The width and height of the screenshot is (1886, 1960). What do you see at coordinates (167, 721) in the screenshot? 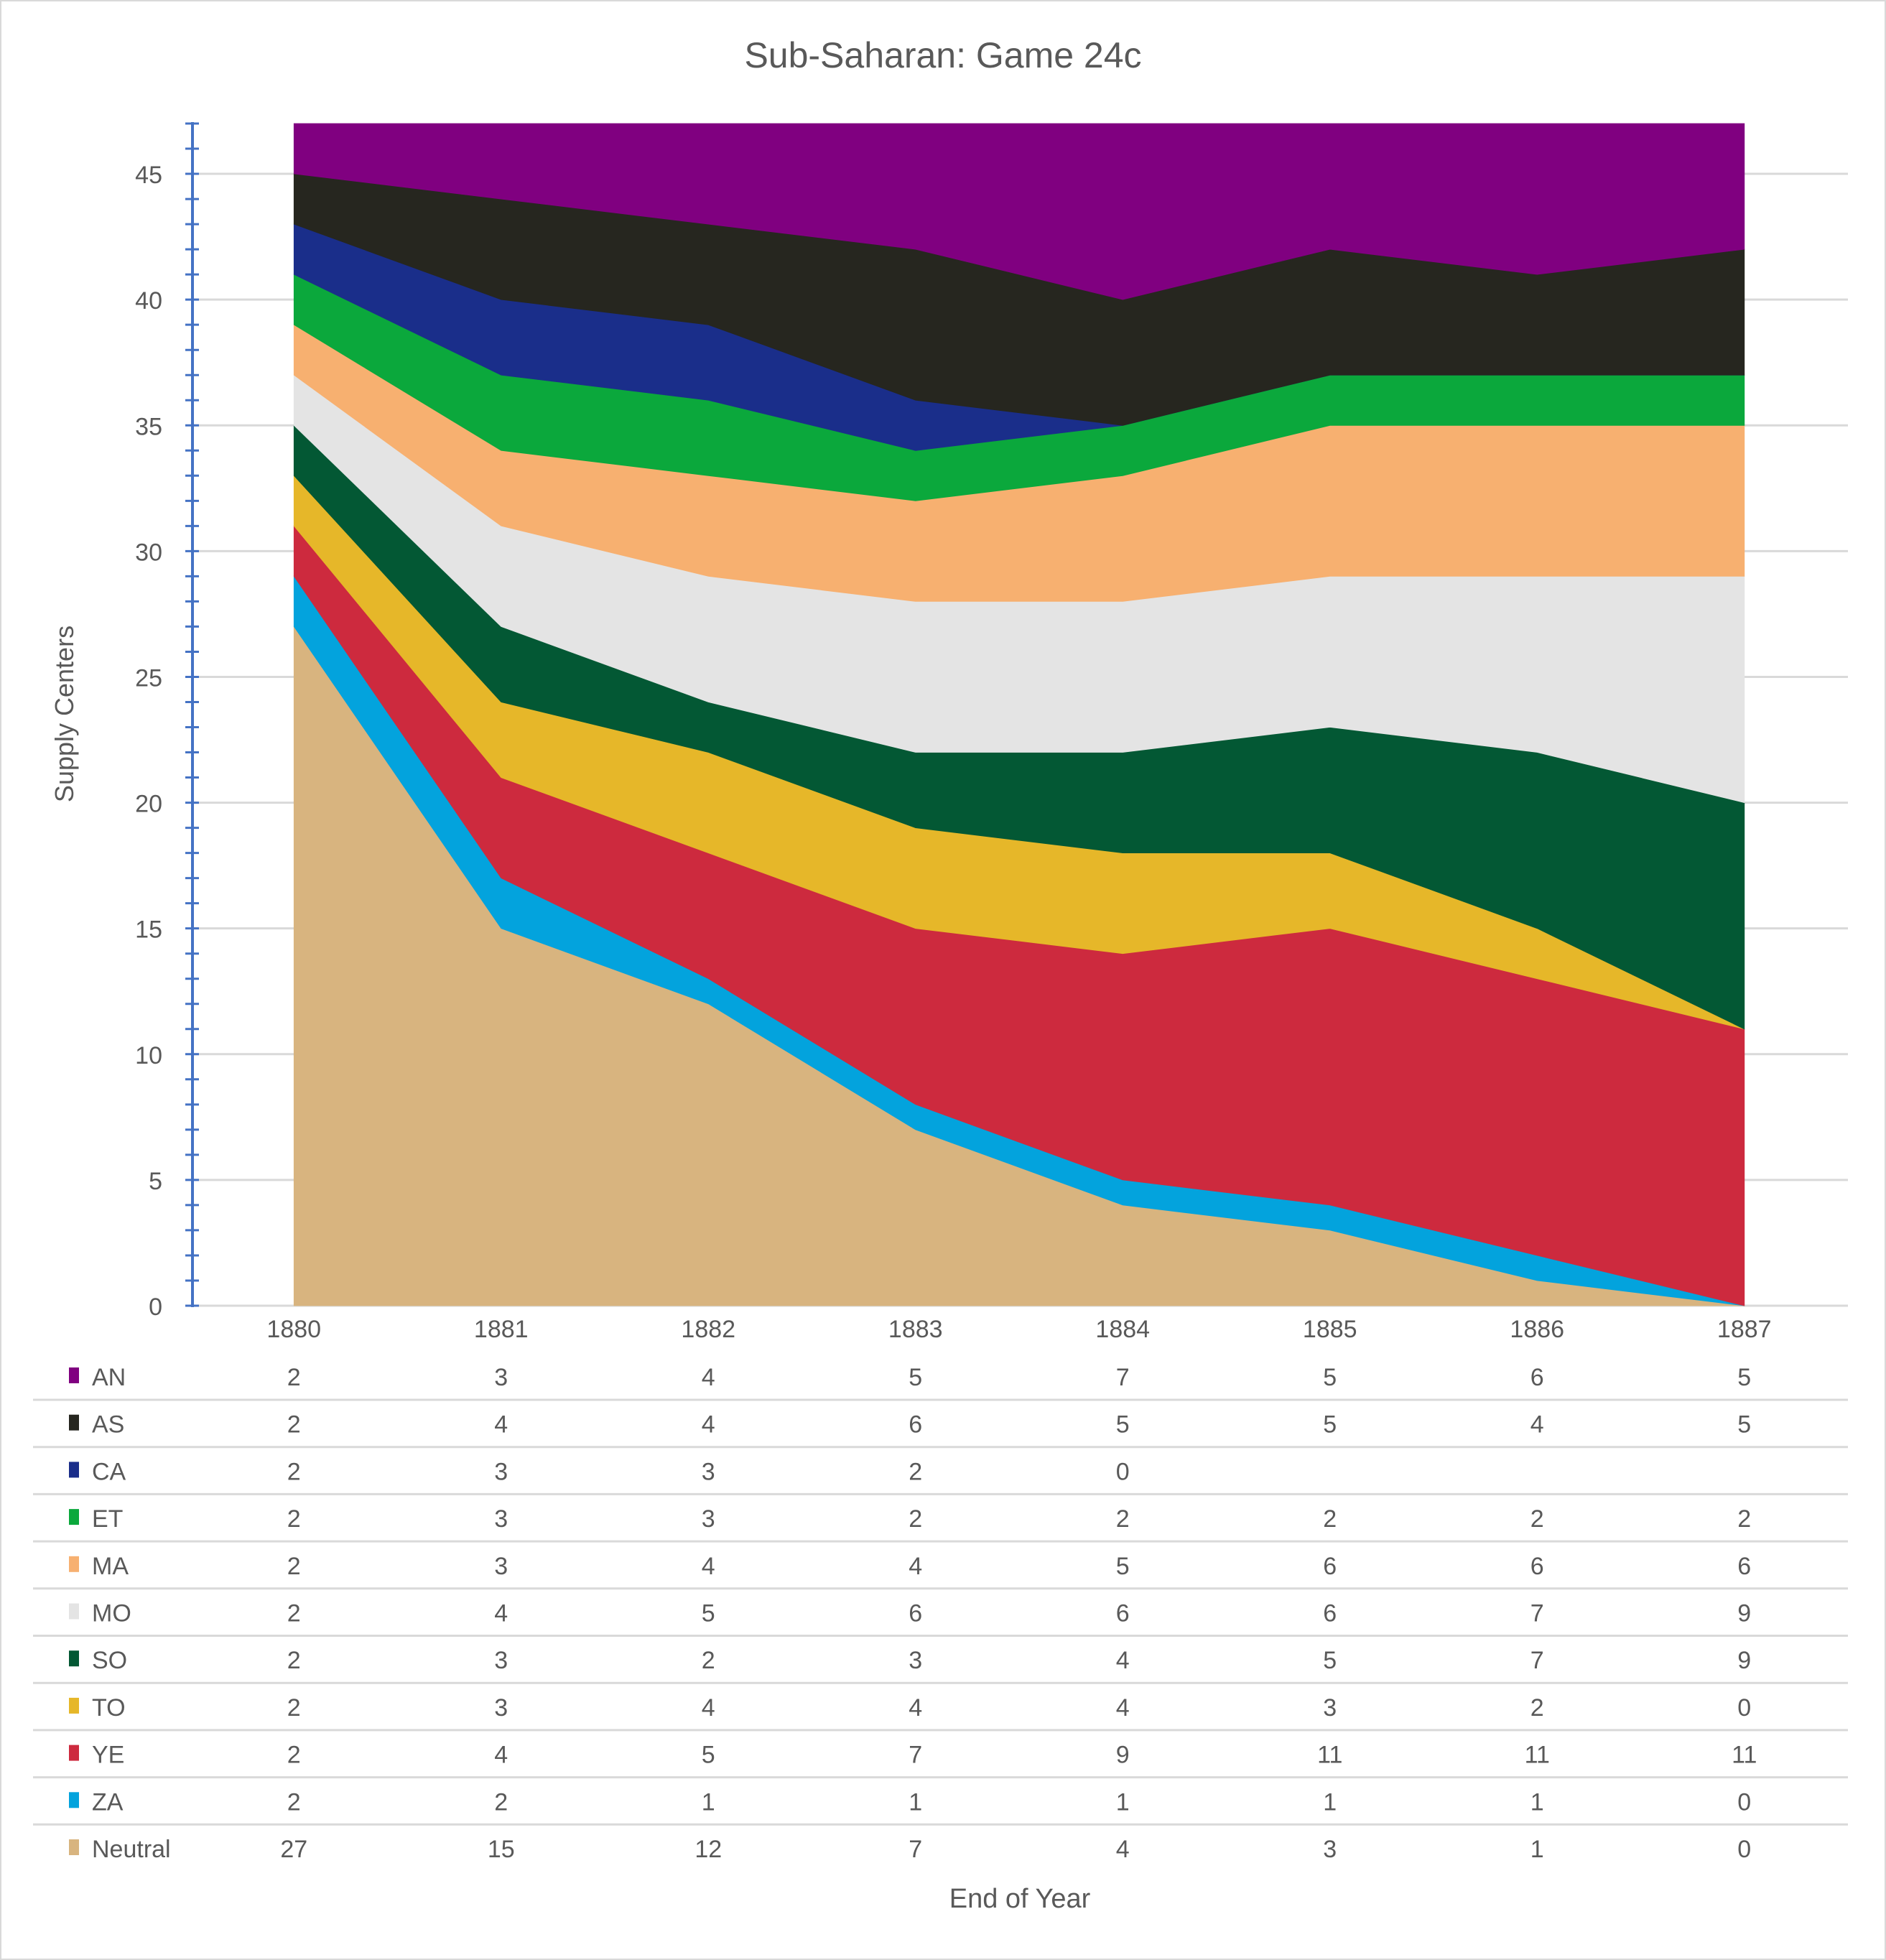
I see `y-axis: 0 5 10 15 20 25 30 35 40 45` at bounding box center [167, 721].